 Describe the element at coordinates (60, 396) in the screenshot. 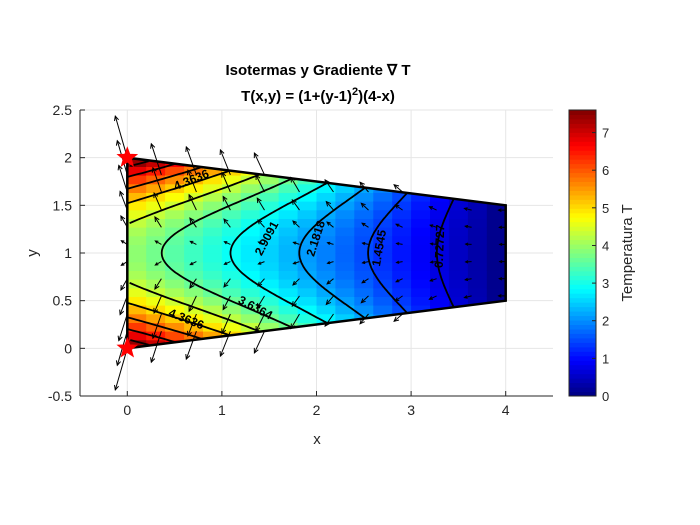

I see `y-tick-label: -0.5` at that location.